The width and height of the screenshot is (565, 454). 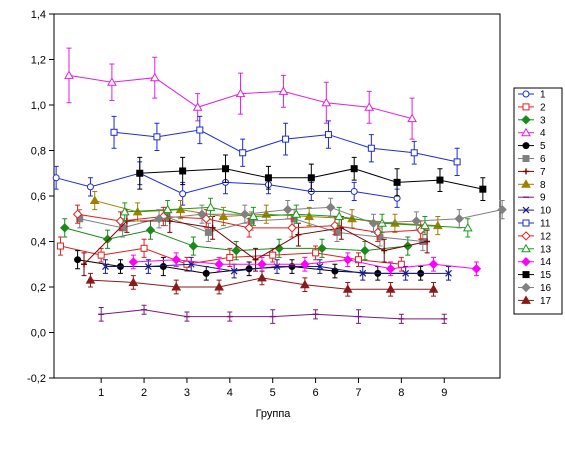 I want to click on legend-label: 13, so click(x=546, y=249).